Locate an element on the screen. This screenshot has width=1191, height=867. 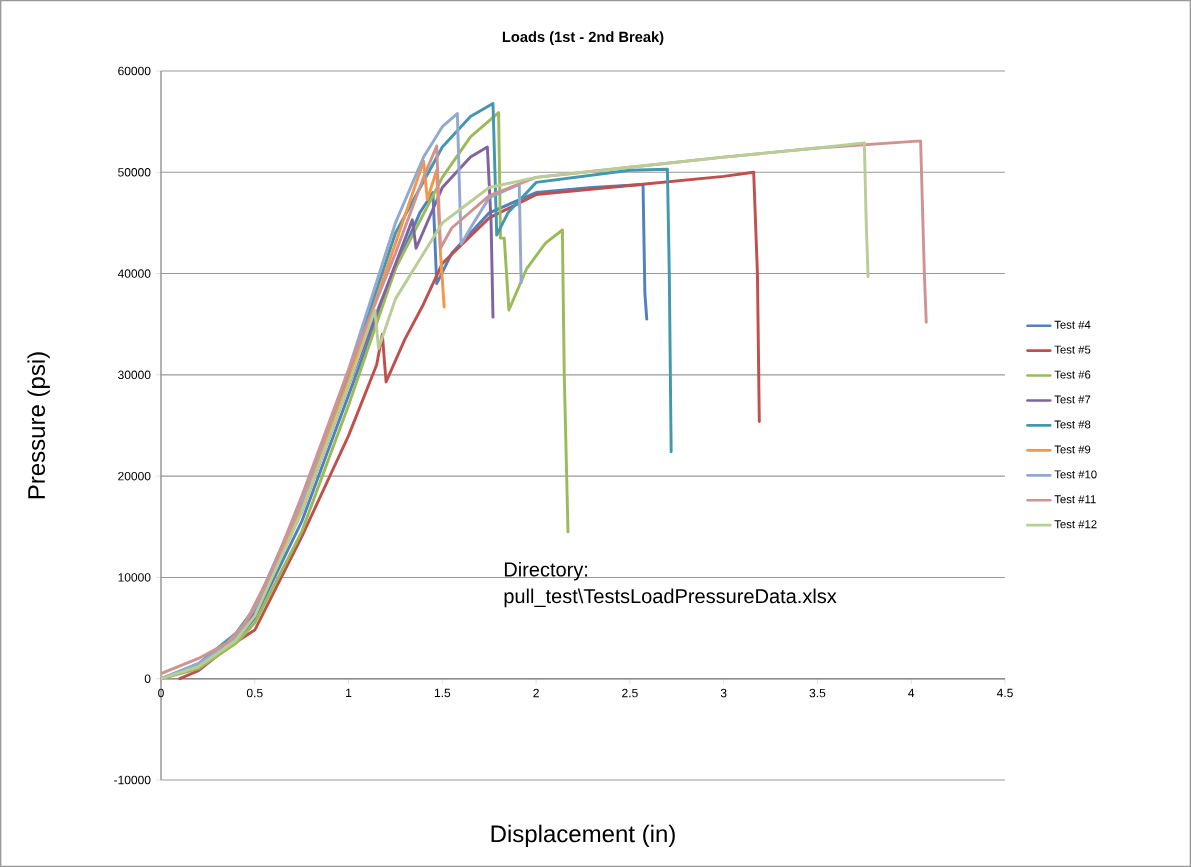
legend-label: Test #5 is located at coordinates (1072, 349).